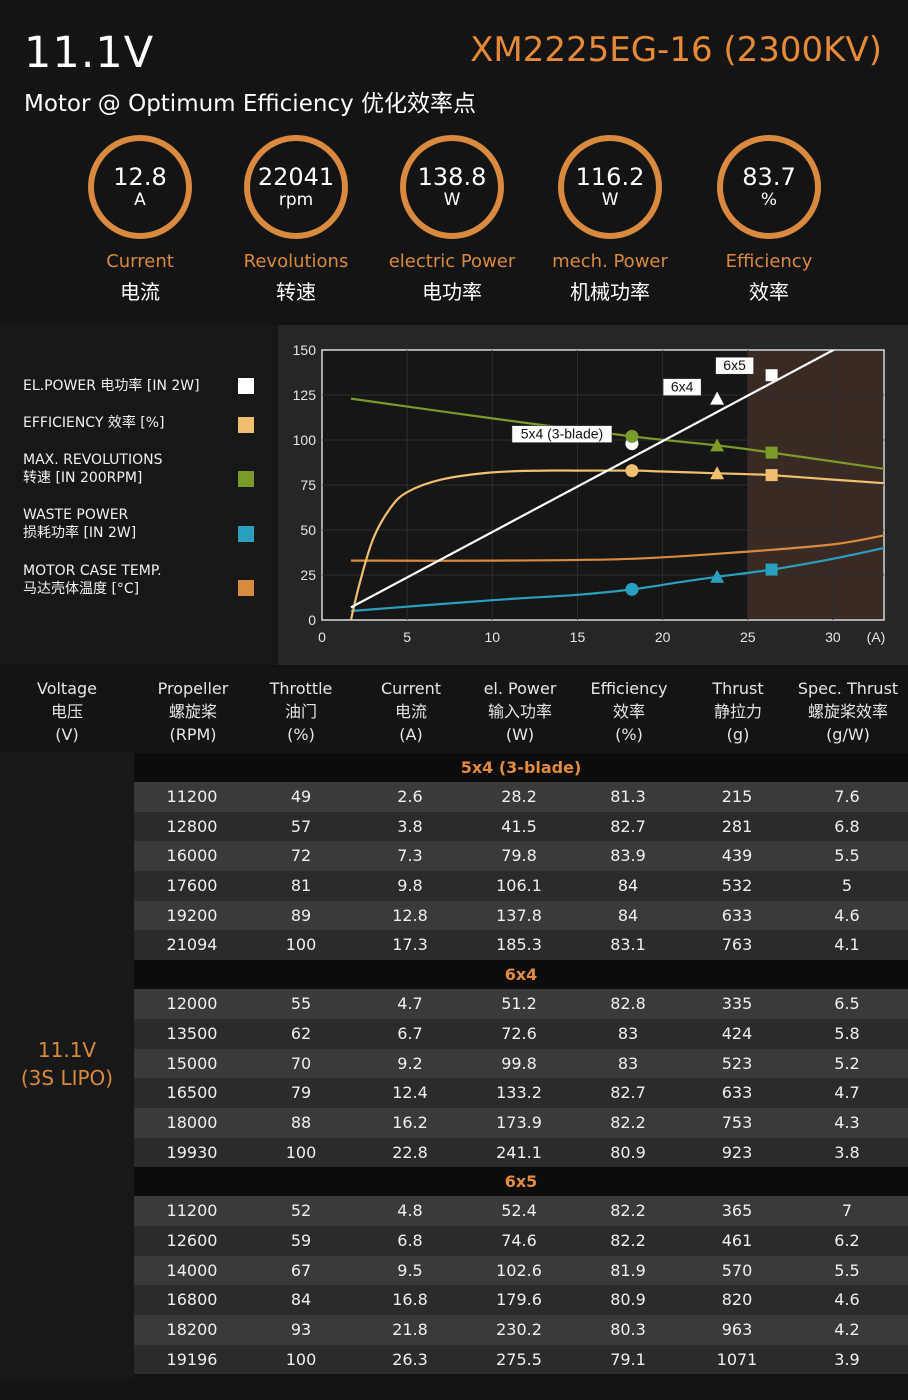 The image size is (908, 1400). What do you see at coordinates (192, 711) in the screenshot?
I see `col-header-line: 螺旋桨` at bounding box center [192, 711].